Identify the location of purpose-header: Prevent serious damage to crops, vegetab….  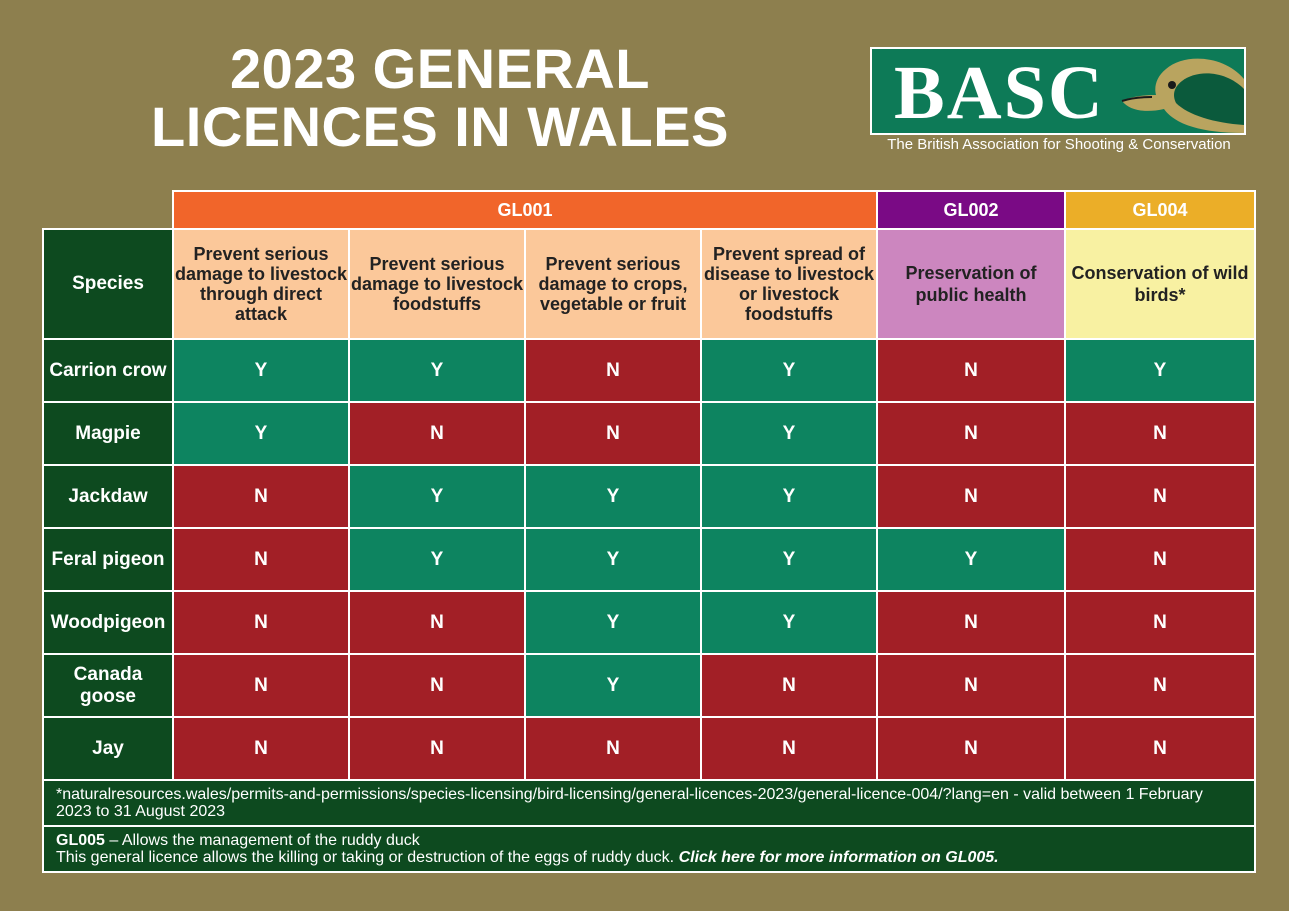
(613, 284).